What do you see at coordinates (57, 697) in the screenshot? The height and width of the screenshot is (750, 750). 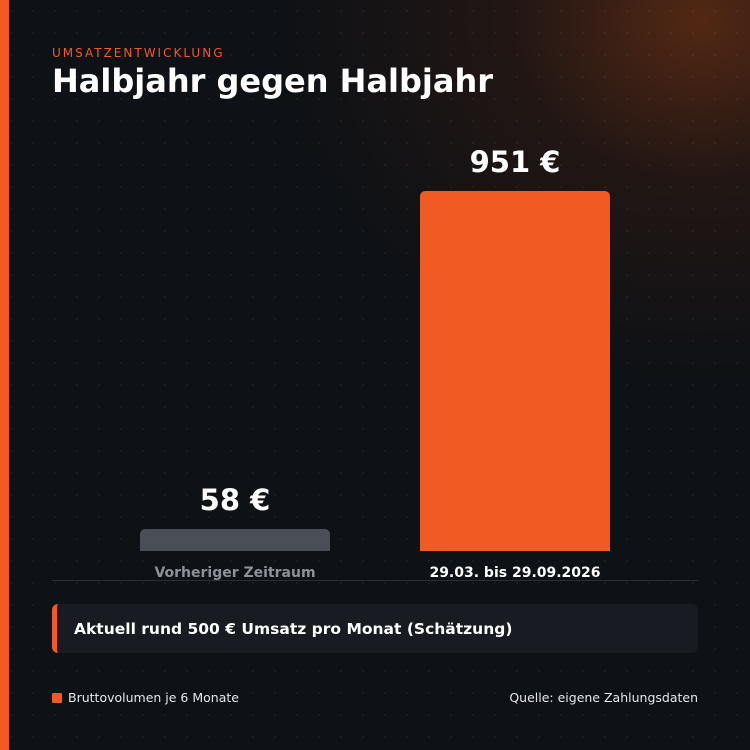 I see `legend-swatch` at bounding box center [57, 697].